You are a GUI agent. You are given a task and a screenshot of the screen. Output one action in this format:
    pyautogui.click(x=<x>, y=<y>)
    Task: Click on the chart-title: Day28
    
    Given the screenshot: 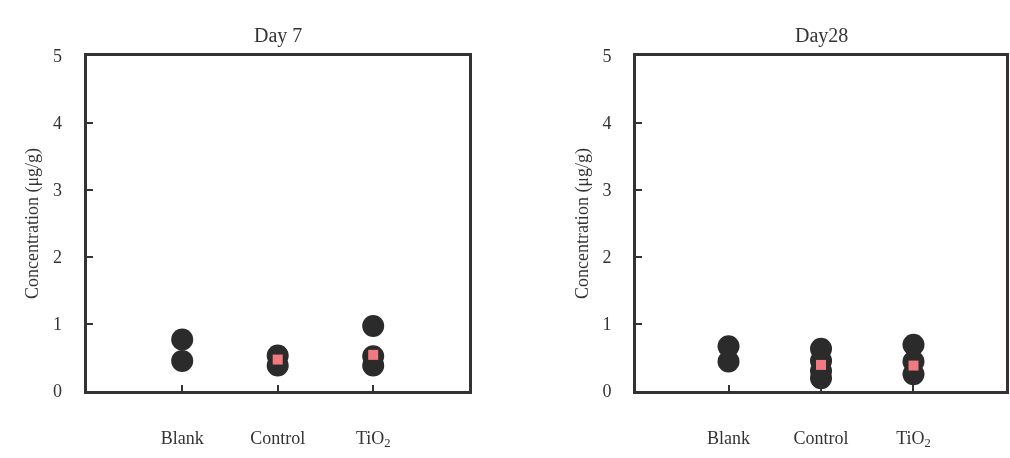 What is the action you would take?
    pyautogui.click(x=822, y=35)
    